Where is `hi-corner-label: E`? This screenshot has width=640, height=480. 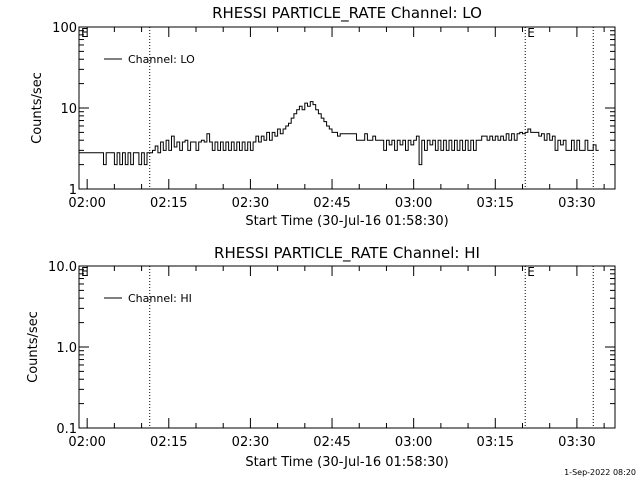
hi-corner-label: E is located at coordinates (85, 272).